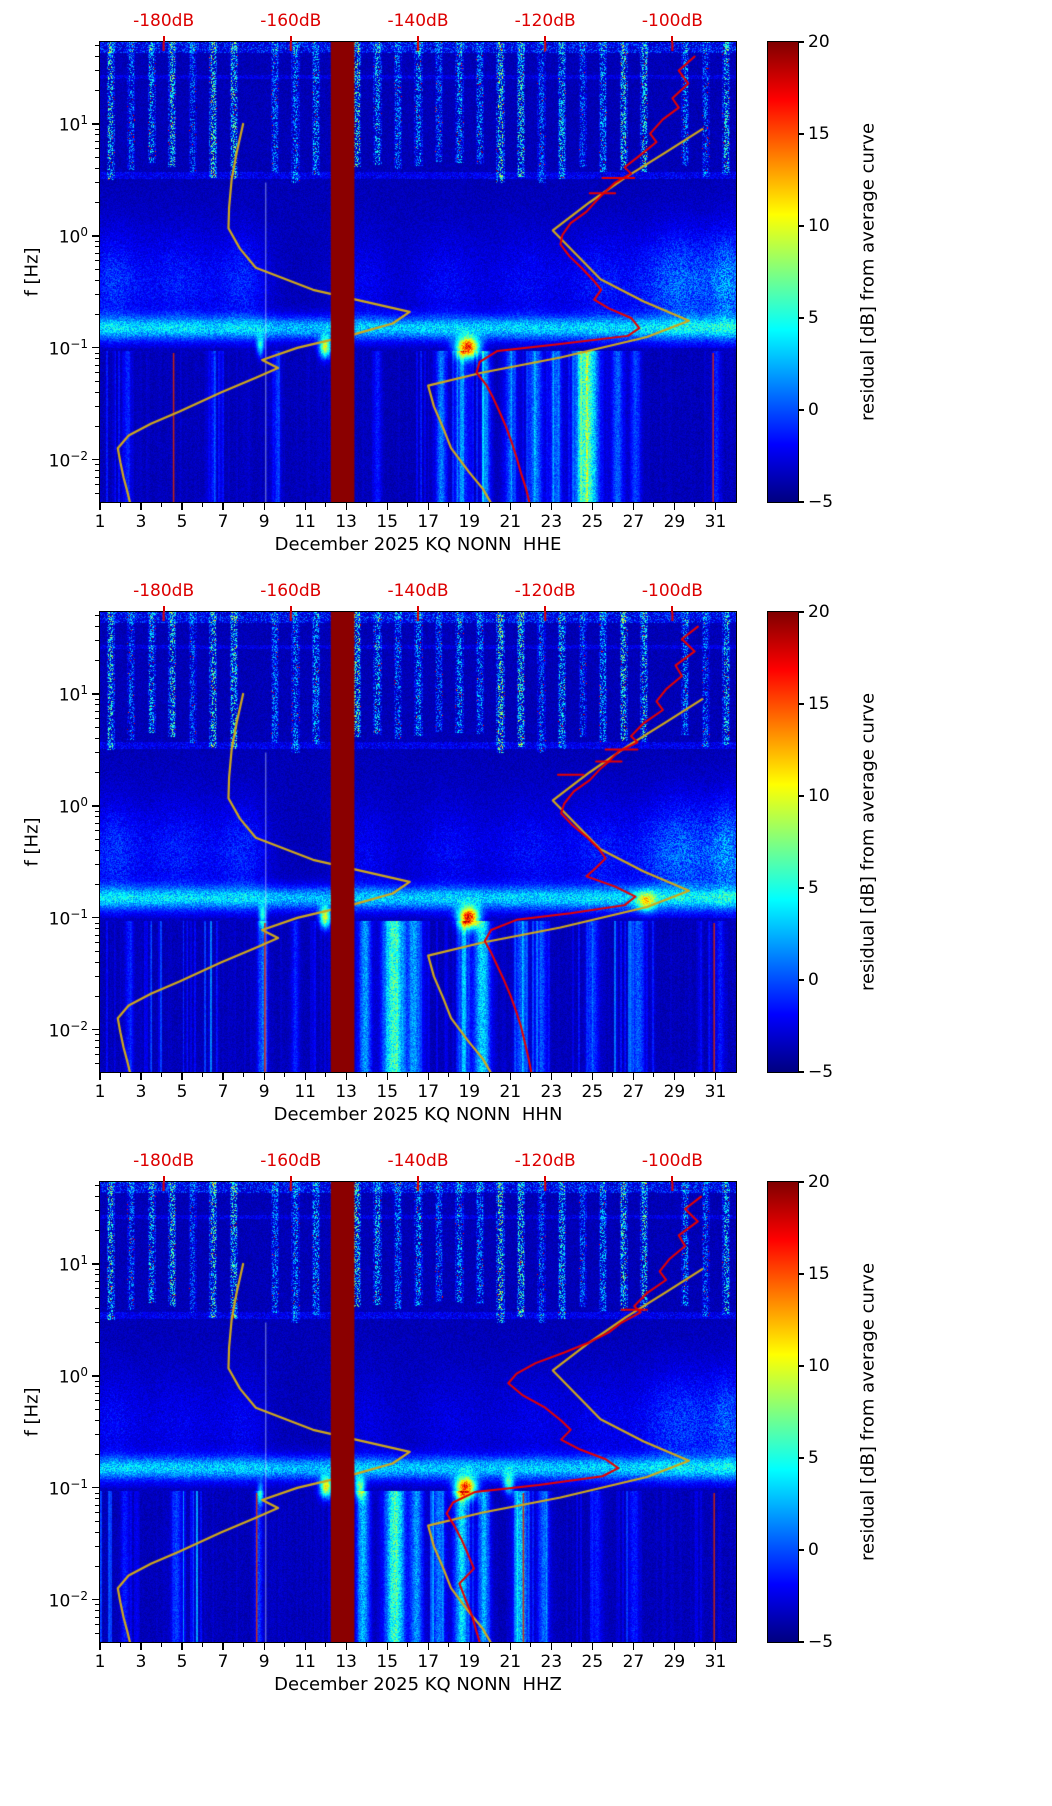 The height and width of the screenshot is (1806, 1052). Describe the element at coordinates (66, 460) in the screenshot. I see `y-tick-label: 10⁻²` at that location.